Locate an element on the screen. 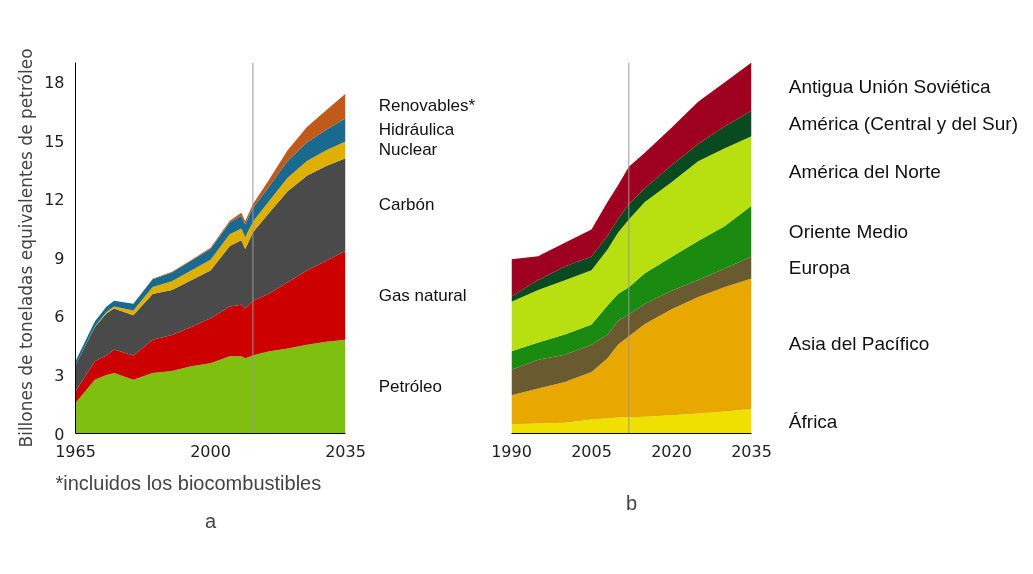 The width and height of the screenshot is (1033, 574). x-tick-label: 2000 is located at coordinates (210, 451).